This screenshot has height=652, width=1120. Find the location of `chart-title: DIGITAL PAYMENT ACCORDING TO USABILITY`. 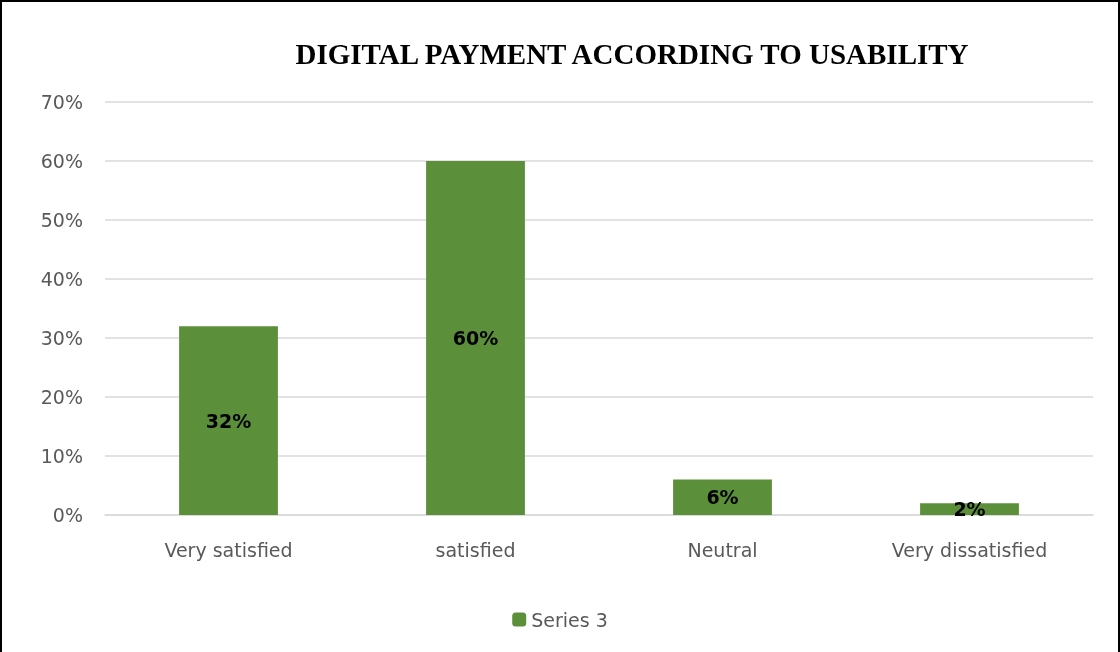

chart-title: DIGITAL PAYMENT ACCORDING TO USABILITY is located at coordinates (632, 53).